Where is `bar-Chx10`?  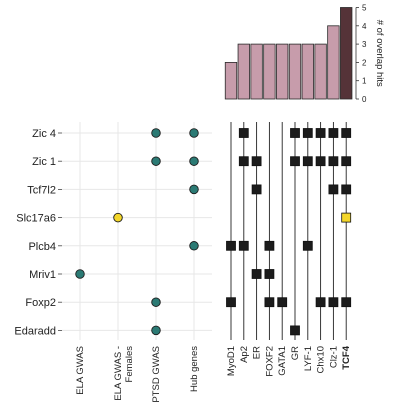
bar-Chx10 is located at coordinates (320, 71).